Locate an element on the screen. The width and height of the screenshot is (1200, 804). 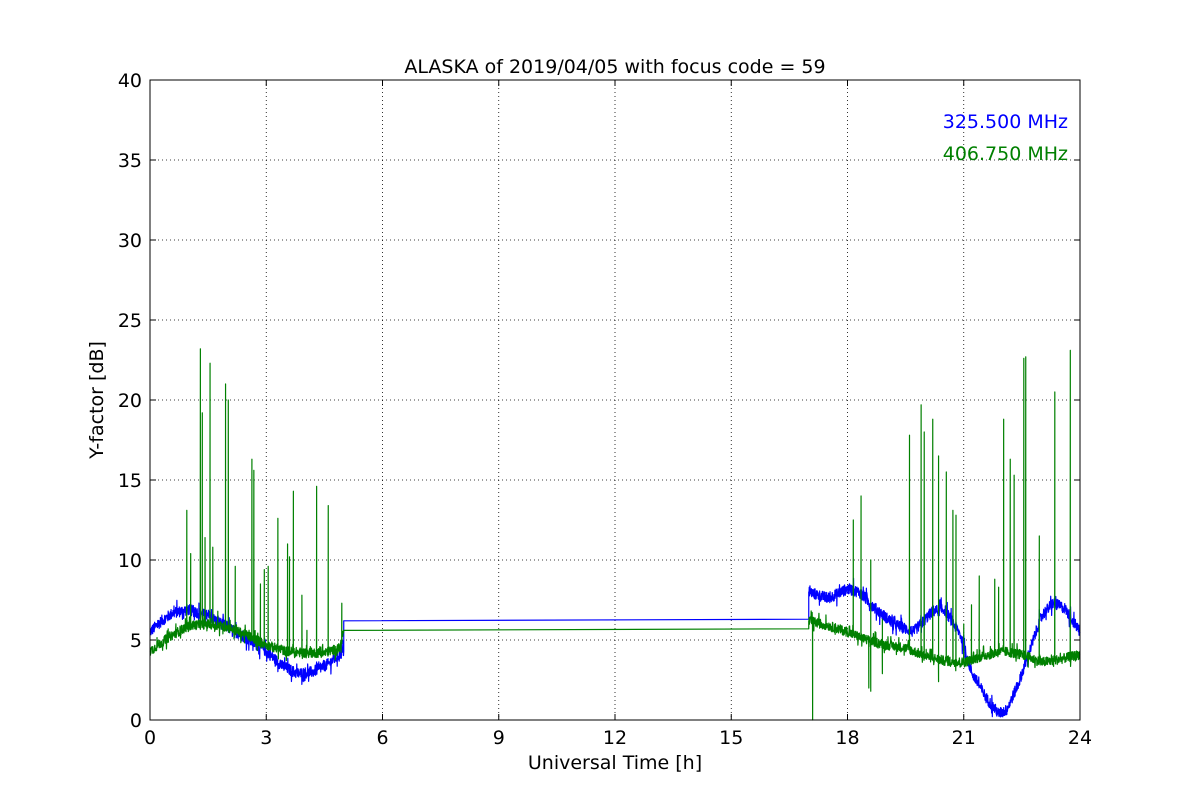
y-tick-label: 40 is located at coordinates (130, 81).